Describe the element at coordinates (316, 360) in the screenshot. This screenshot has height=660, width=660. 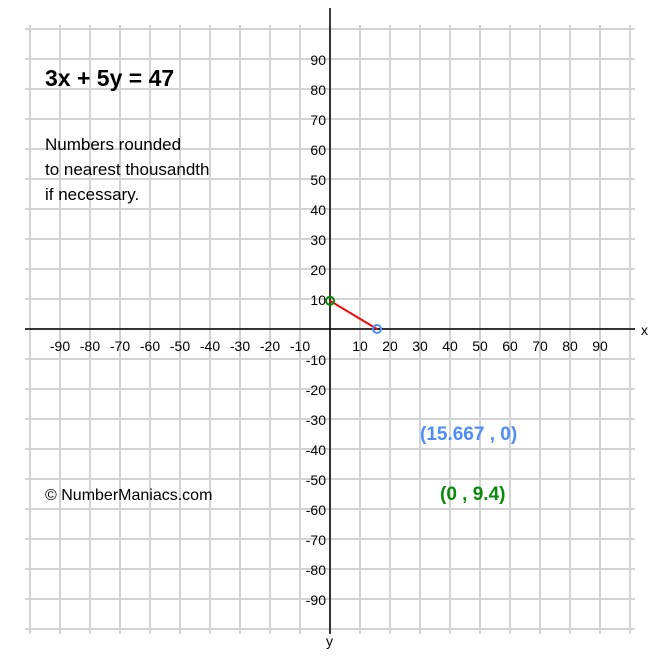
I see `y-tick-label: -10` at that location.